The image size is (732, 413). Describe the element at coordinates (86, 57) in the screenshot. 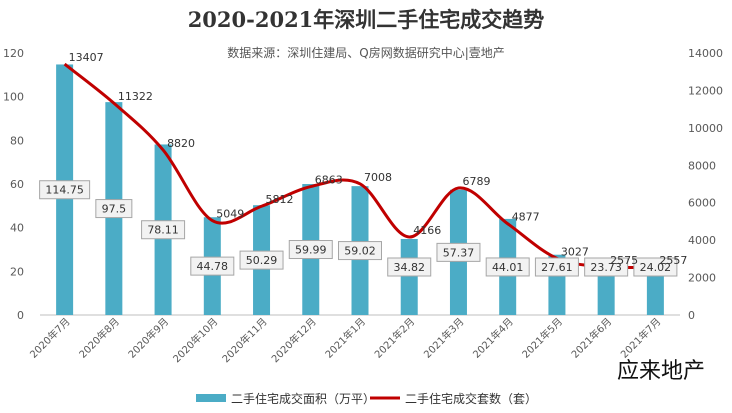

I see `line-value-label: 13407` at that location.